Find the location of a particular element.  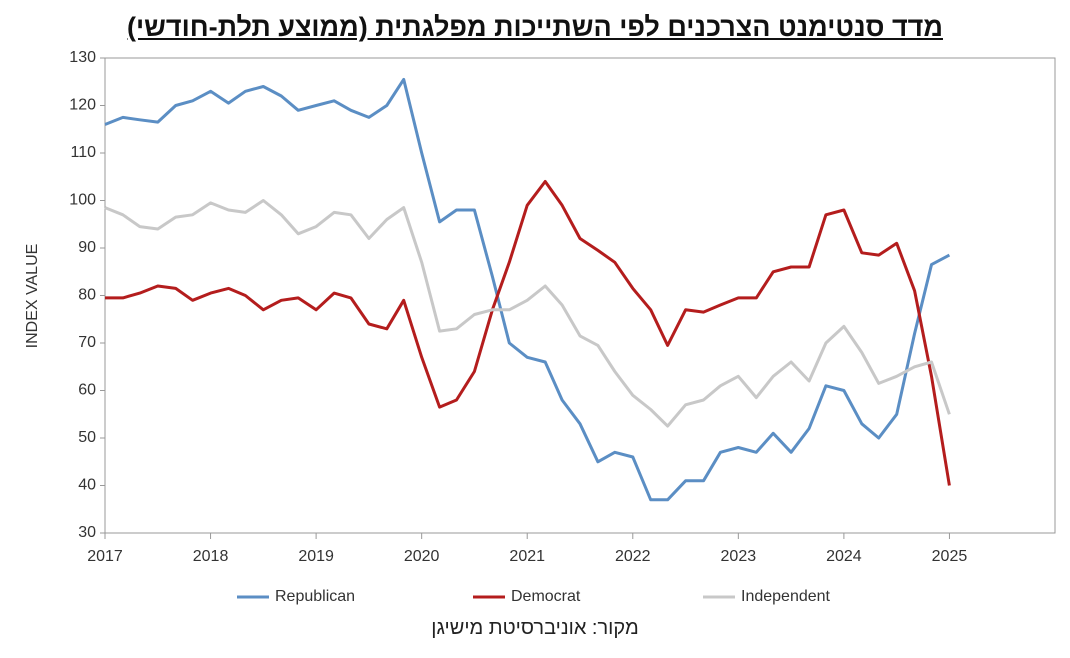

x-tick-label: 2025 is located at coordinates (950, 556).